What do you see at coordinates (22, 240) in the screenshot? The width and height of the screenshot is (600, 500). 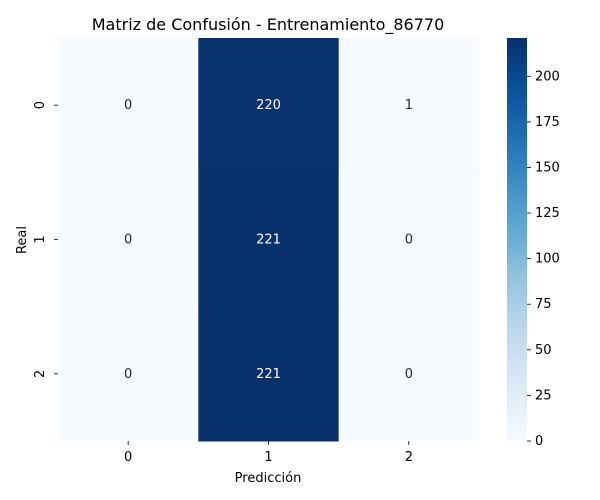 I see `y-axis-label: Real` at bounding box center [22, 240].